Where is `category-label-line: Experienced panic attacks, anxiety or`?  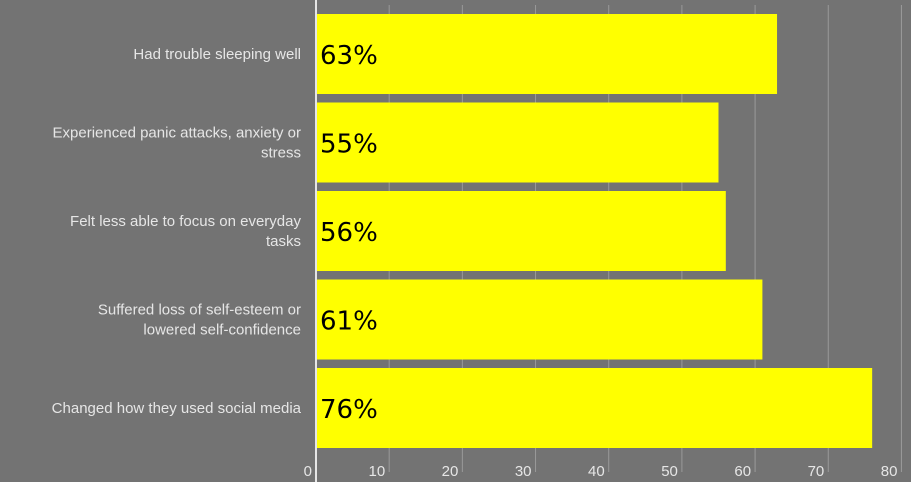
category-label-line: Experienced panic attacks, anxiety or is located at coordinates (177, 133).